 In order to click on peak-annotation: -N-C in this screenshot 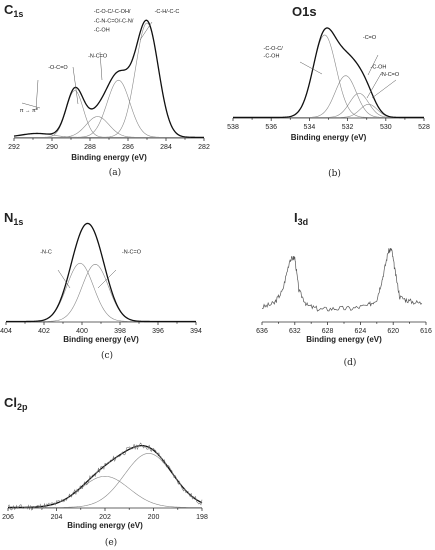, I will do `click(46, 252)`.